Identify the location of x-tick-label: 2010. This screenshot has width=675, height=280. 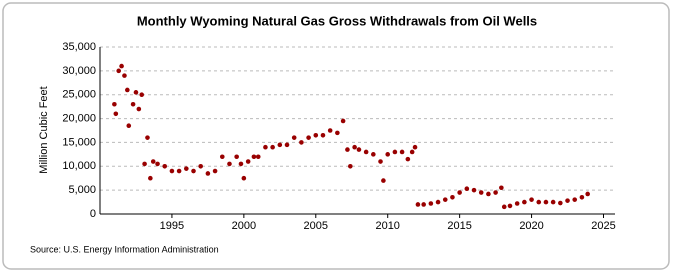
(387, 226).